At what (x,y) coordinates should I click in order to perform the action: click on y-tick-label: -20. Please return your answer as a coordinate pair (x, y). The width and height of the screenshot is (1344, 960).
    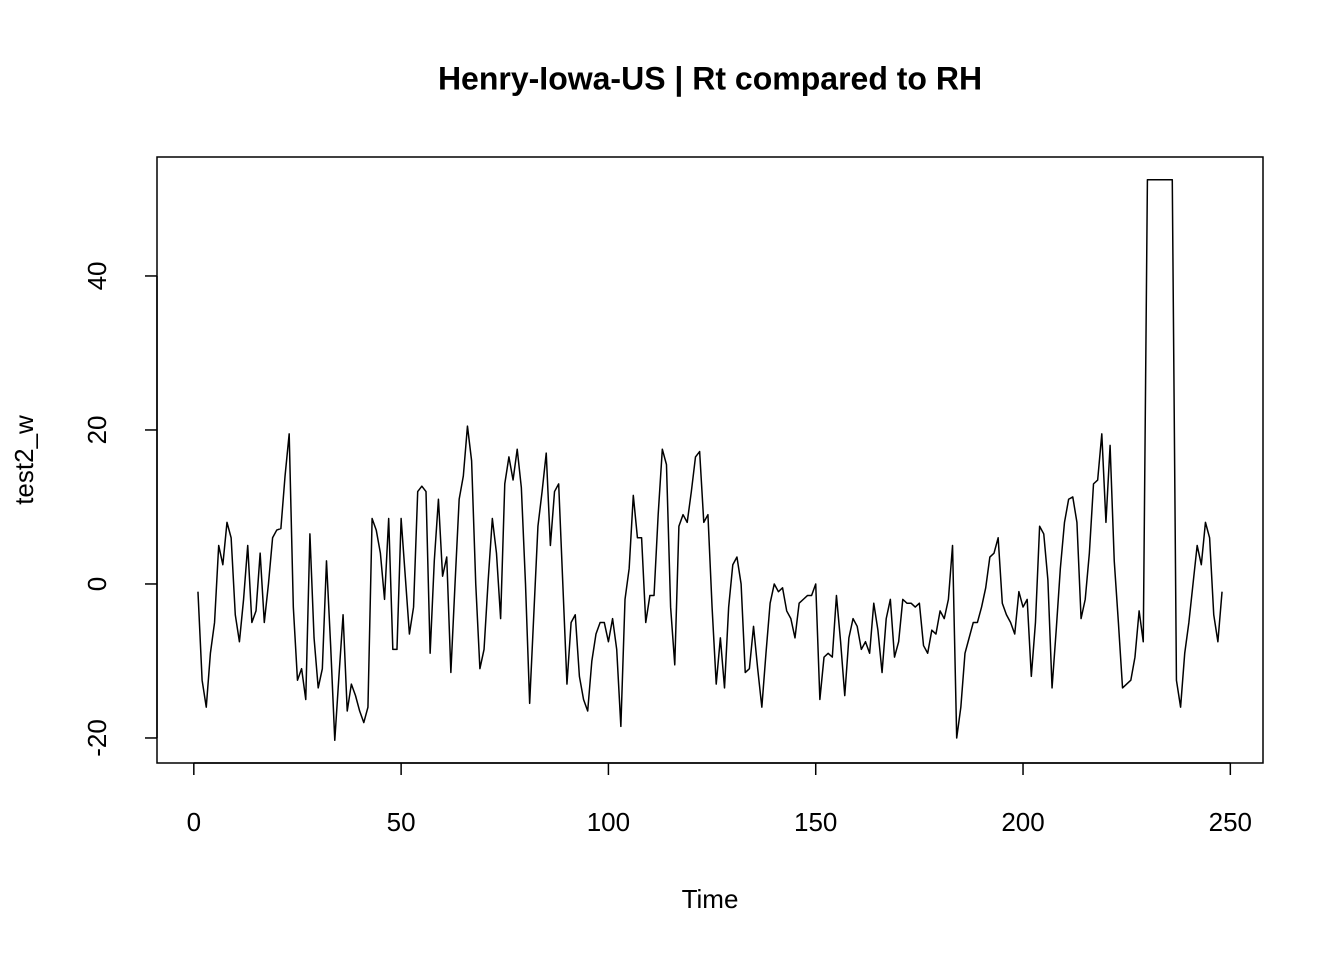
    Looking at the image, I should click on (97, 738).